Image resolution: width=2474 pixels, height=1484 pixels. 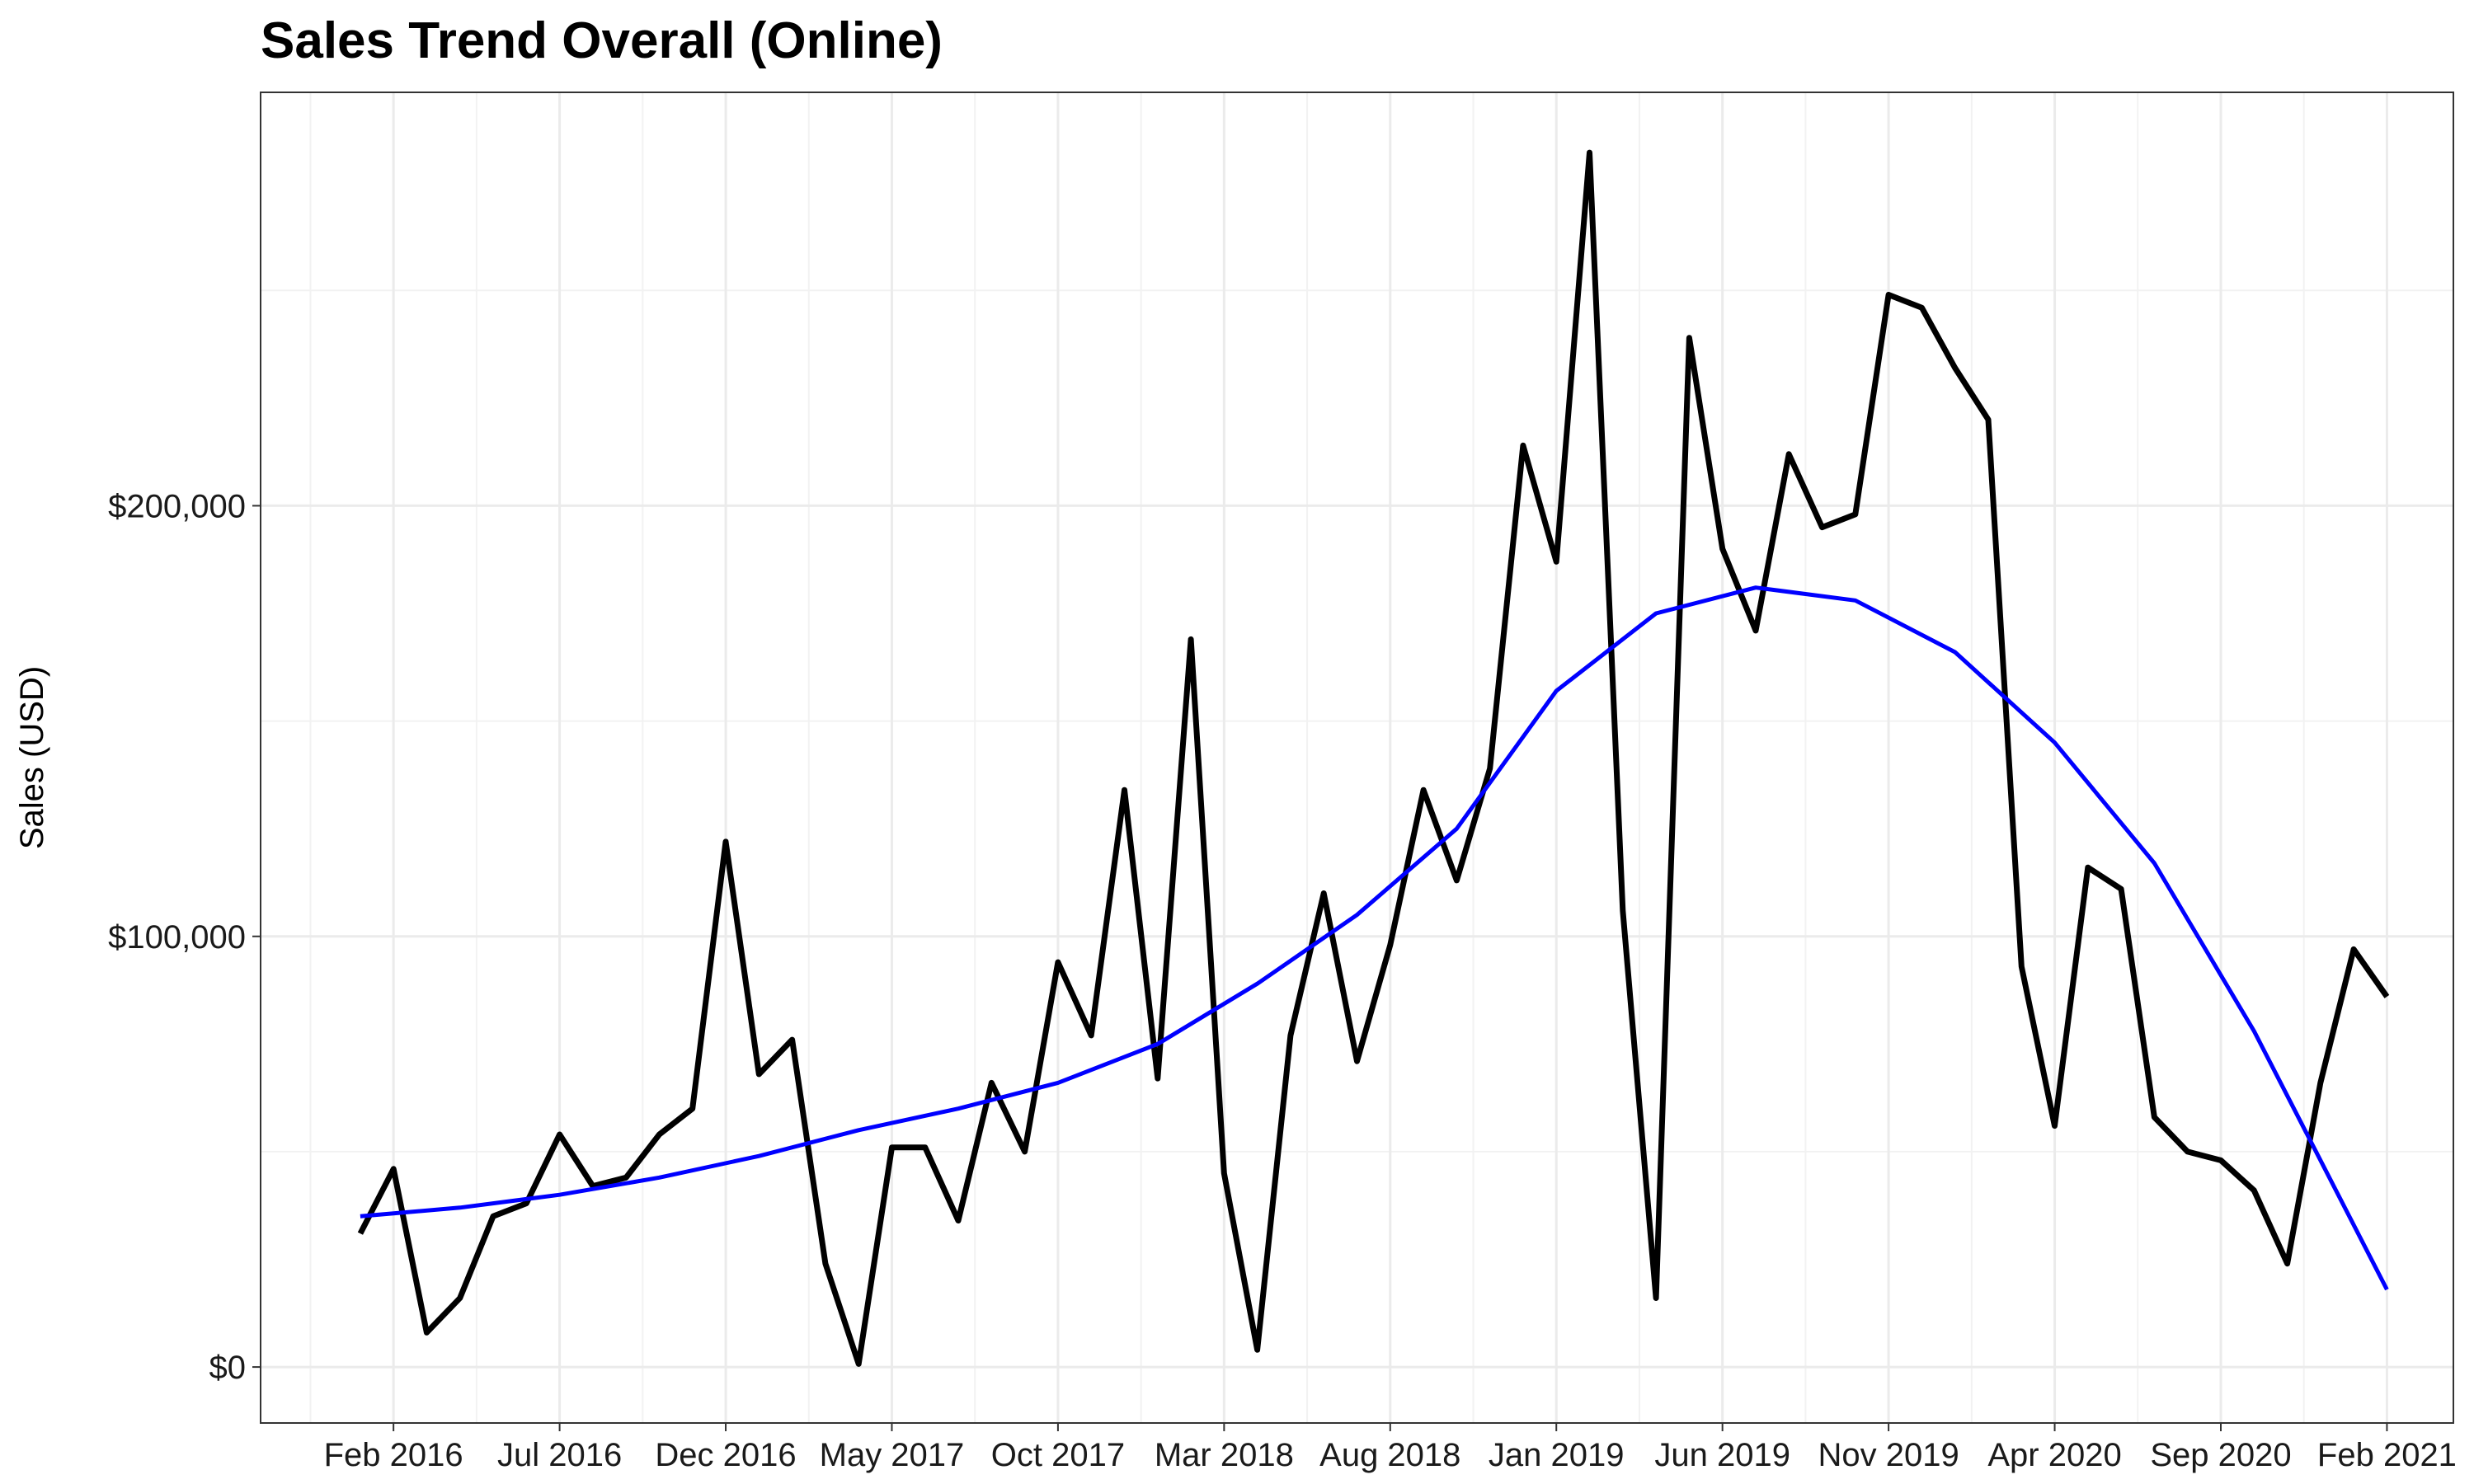 I want to click on x-tick-label: May 2017, so click(x=892, y=1455).